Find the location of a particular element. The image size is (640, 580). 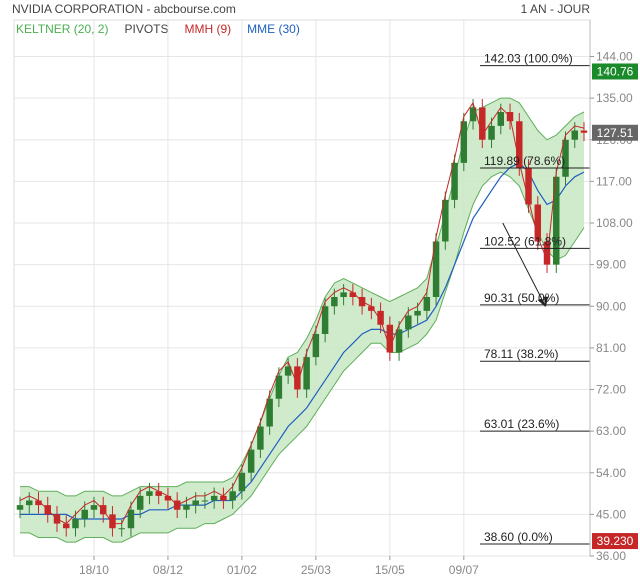

trend-arrow is located at coordinates (524, 264).